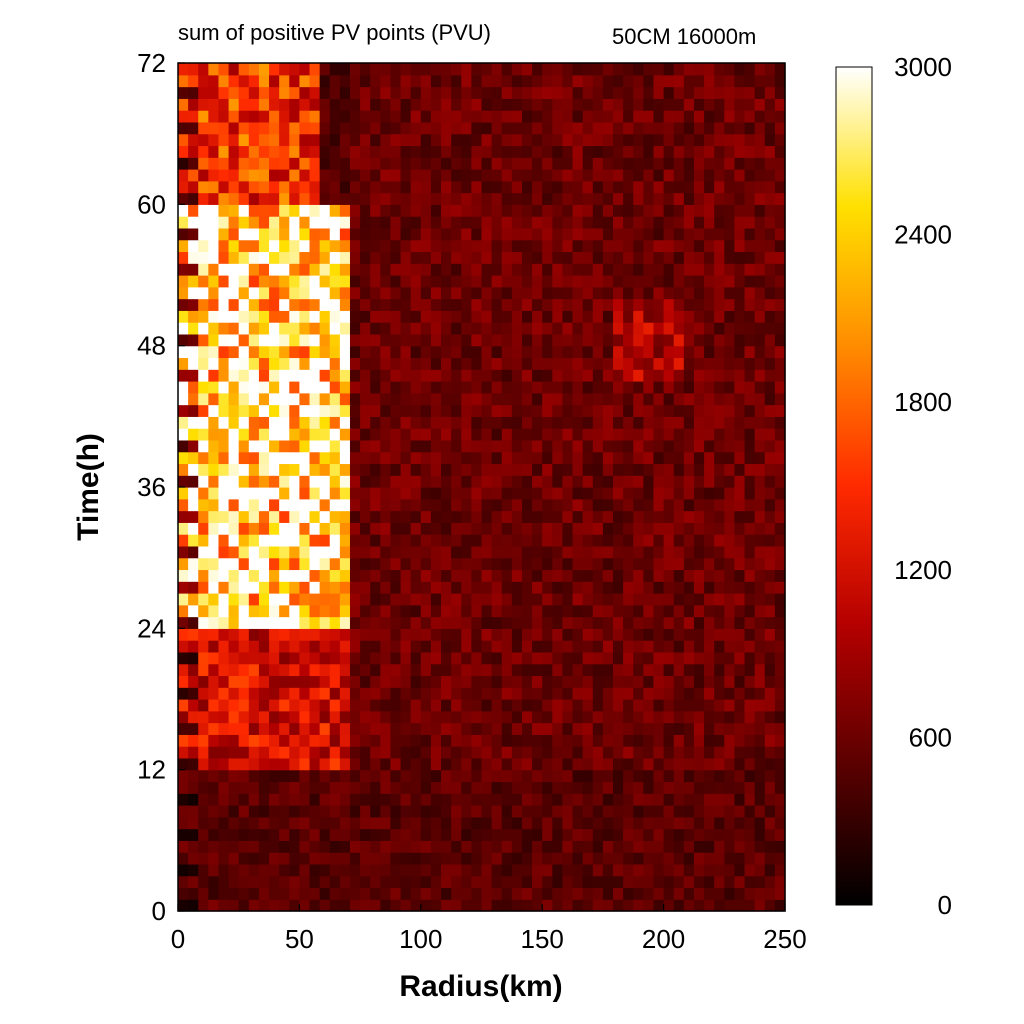 Image resolution: width=1024 pixels, height=1024 pixels. Describe the element at coordinates (151, 346) in the screenshot. I see `y-tick-label: 48` at that location.